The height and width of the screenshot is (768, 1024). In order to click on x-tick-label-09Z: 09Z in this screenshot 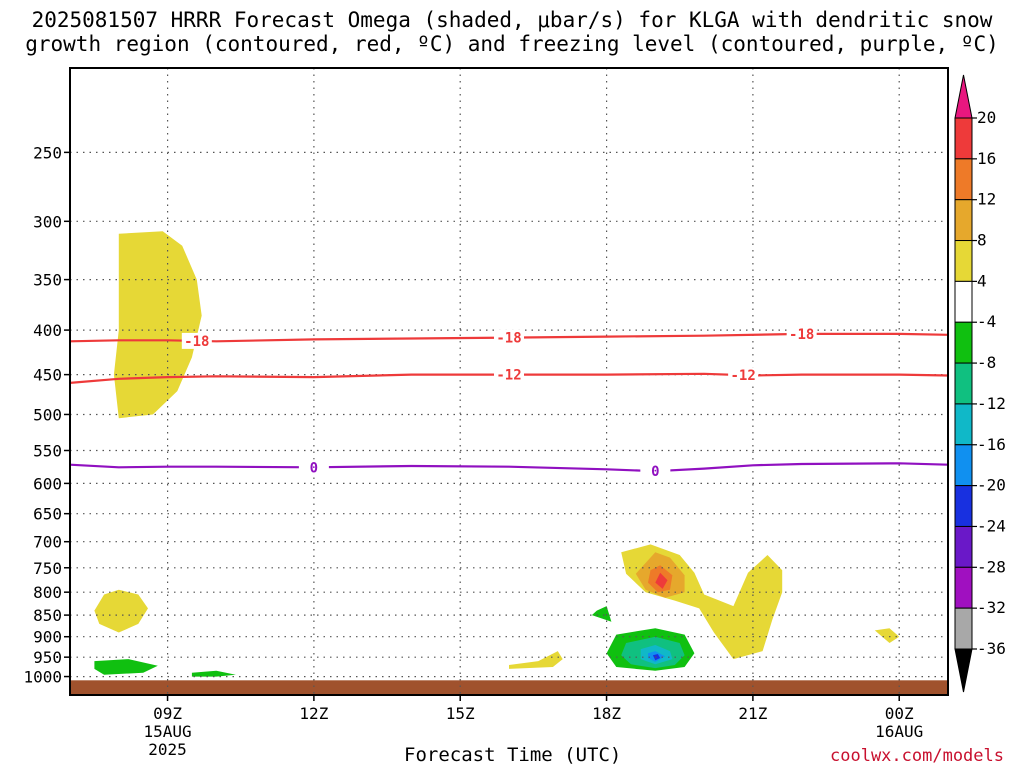, I will do `click(167, 713)`.